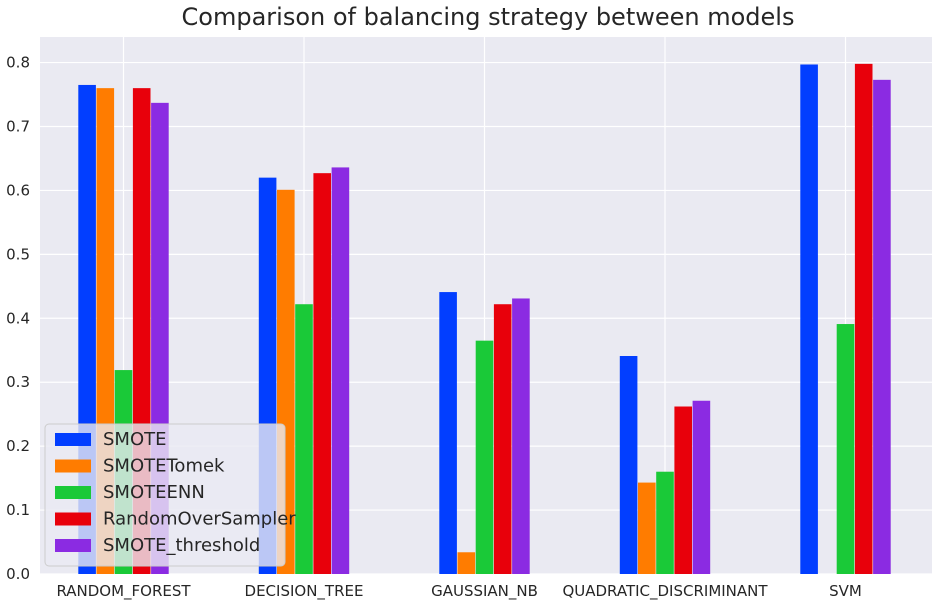 This screenshot has width=937, height=605. What do you see at coordinates (18, 63) in the screenshot?
I see `y-tick-label: 0.8` at bounding box center [18, 63].